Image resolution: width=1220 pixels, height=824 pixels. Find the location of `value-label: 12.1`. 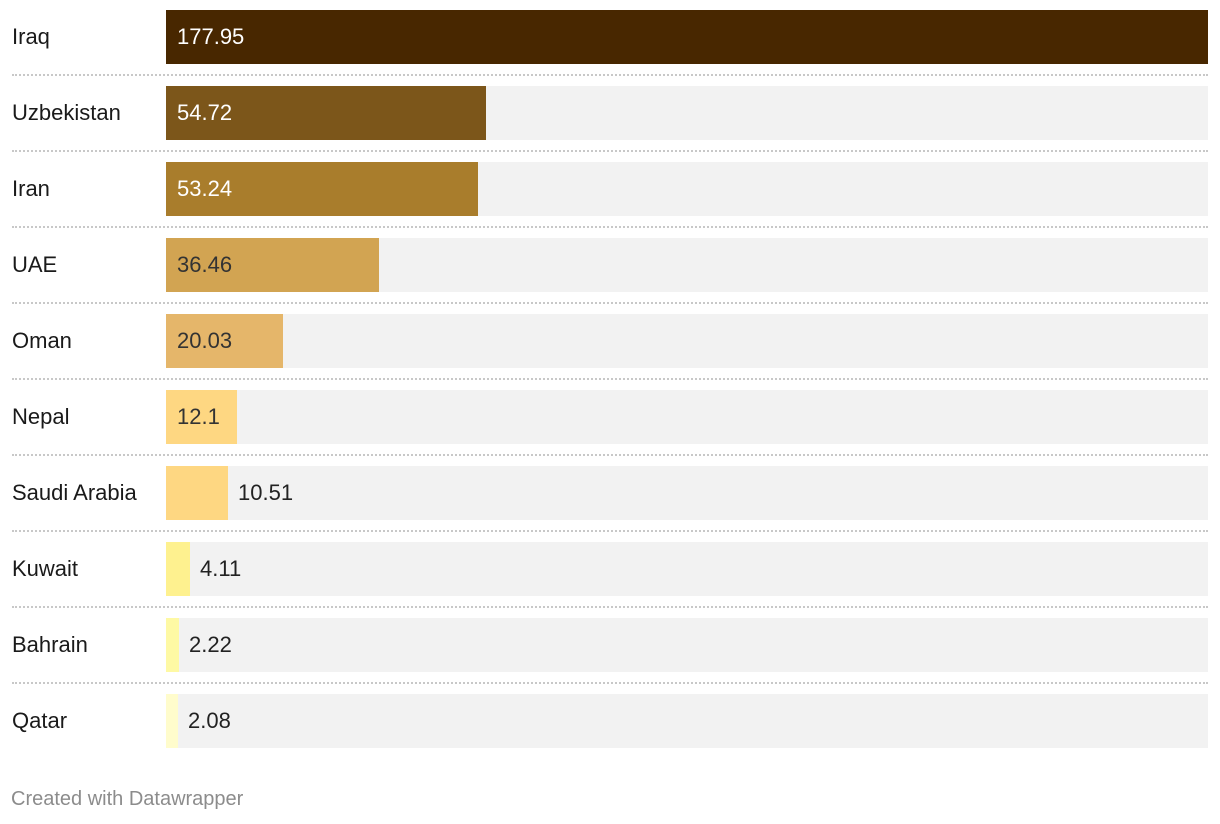

value-label: 12.1 is located at coordinates (198, 416).